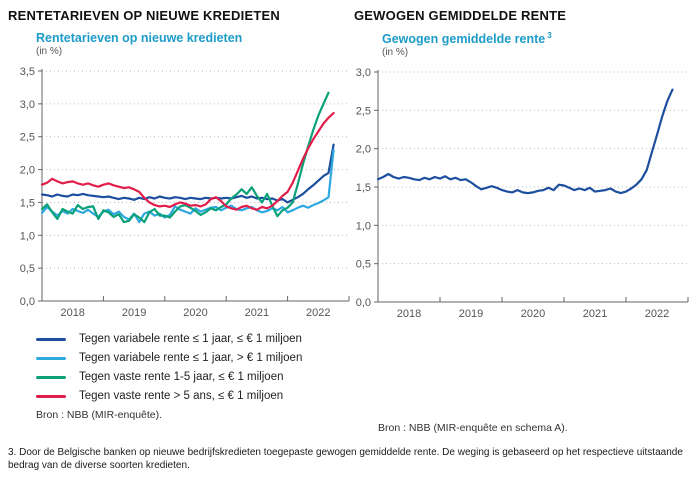  What do you see at coordinates (51, 396) in the screenshot?
I see `line-swatch-red` at bounding box center [51, 396].